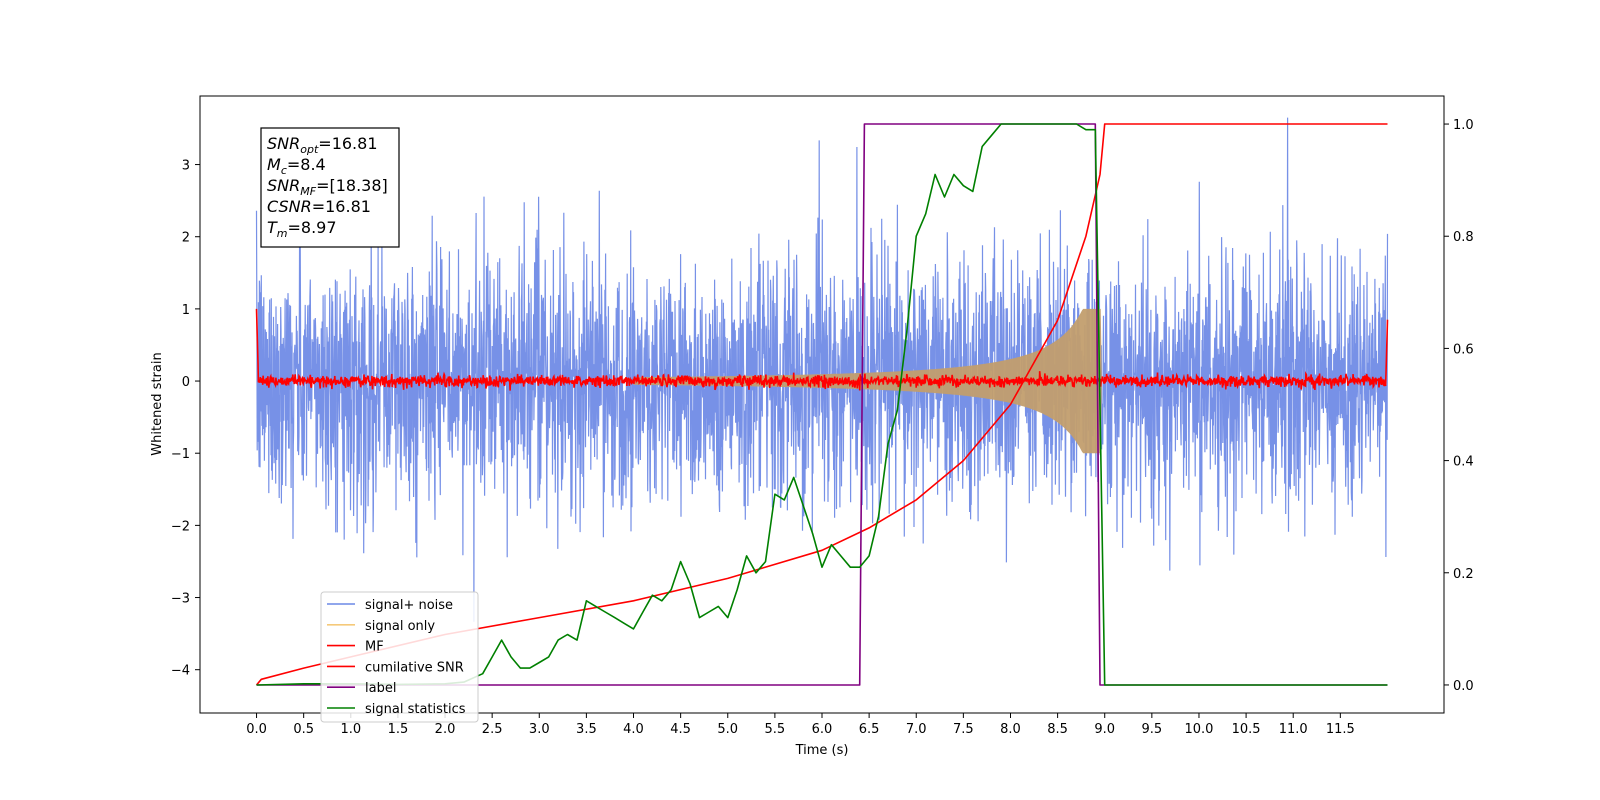 This screenshot has height=800, width=1600. Describe the element at coordinates (539, 729) in the screenshot. I see `x-tick-label: 3.0` at that location.